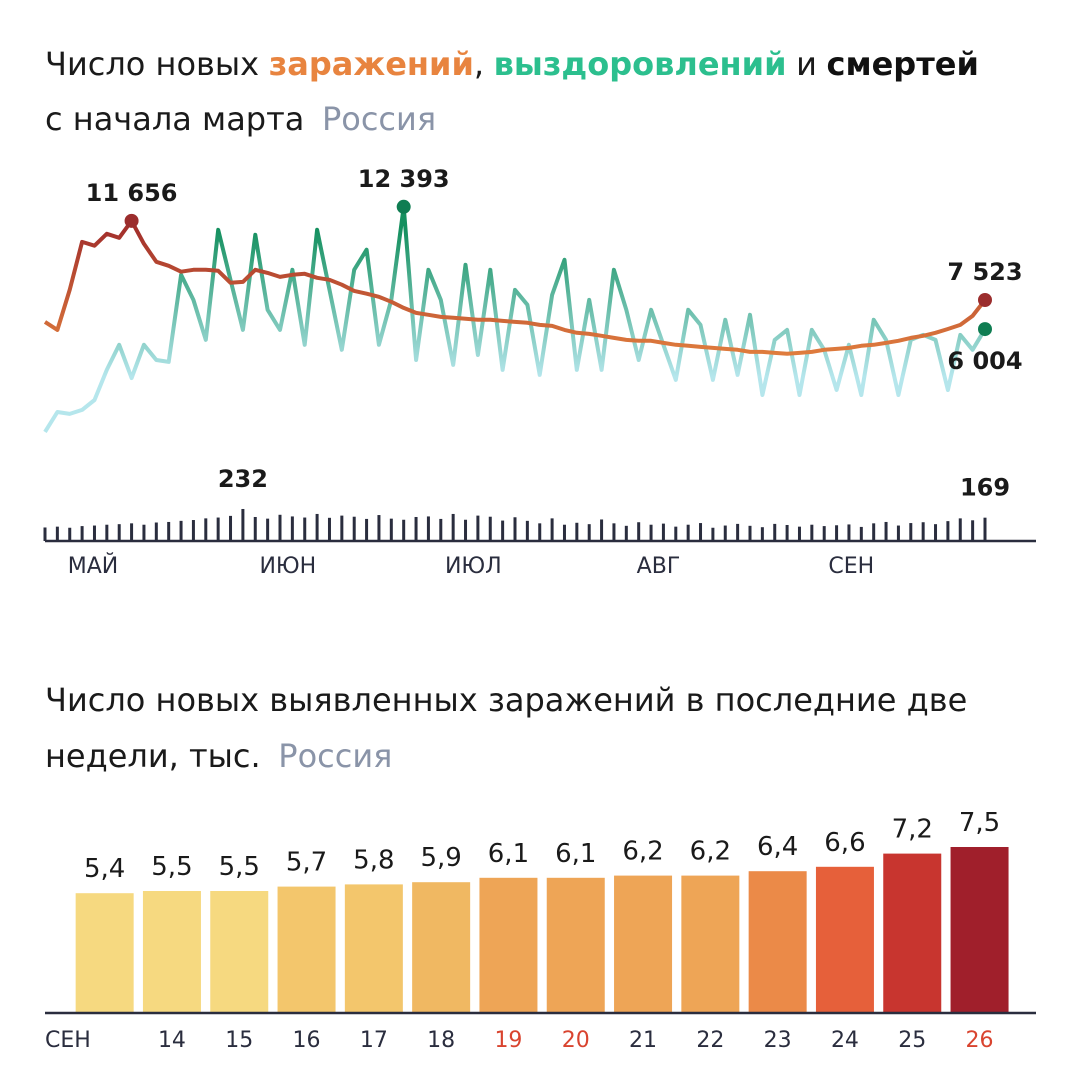  I want to click on x-tick-label: МАЙ, so click(93, 566).